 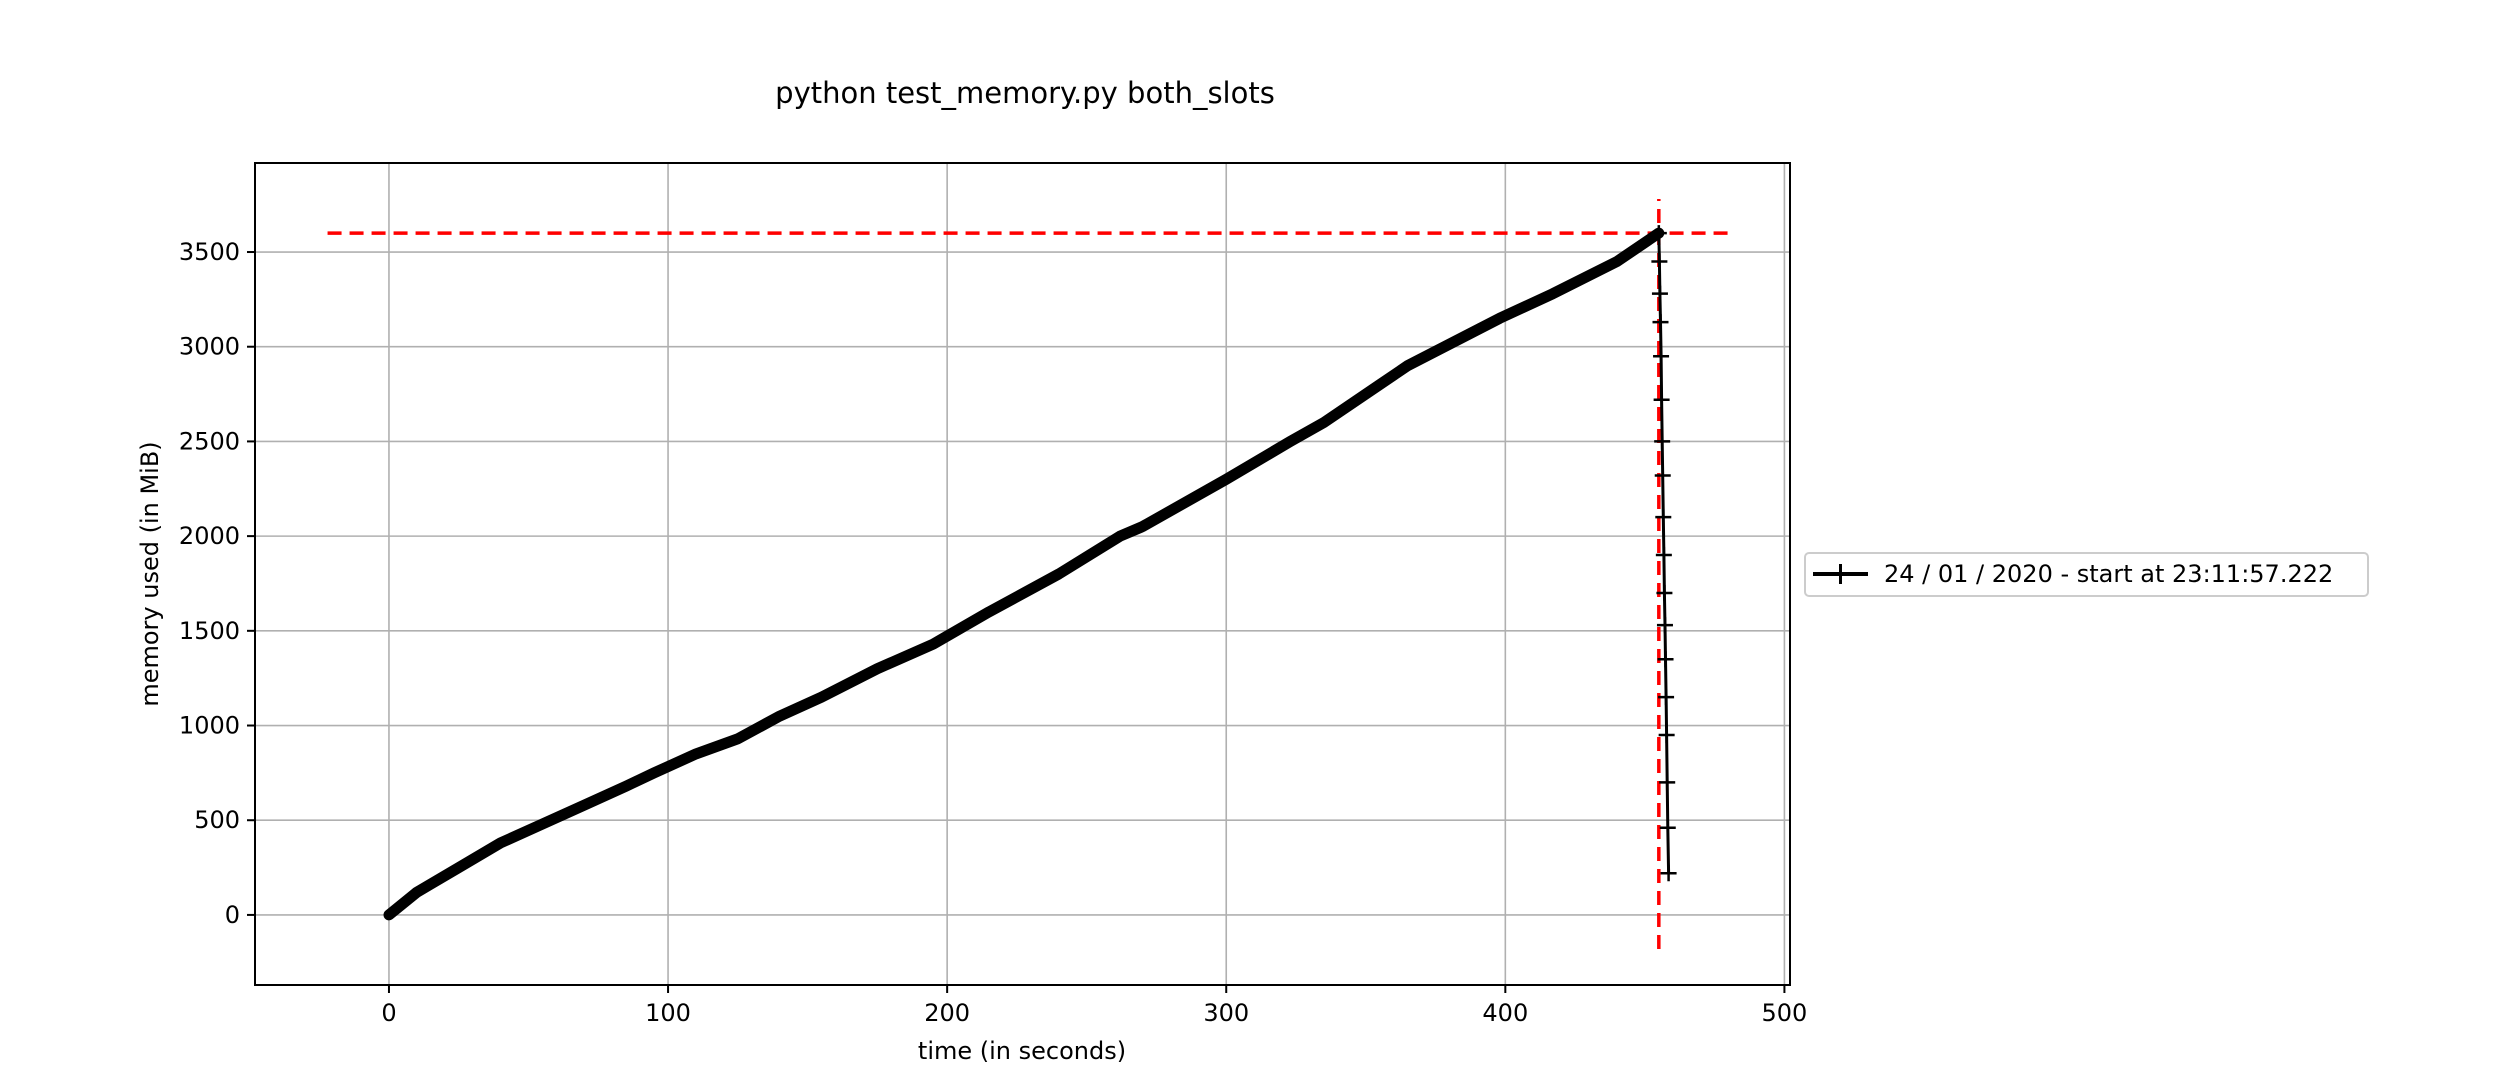 I want to click on x-tick-label: 0, so click(x=388, y=1013).